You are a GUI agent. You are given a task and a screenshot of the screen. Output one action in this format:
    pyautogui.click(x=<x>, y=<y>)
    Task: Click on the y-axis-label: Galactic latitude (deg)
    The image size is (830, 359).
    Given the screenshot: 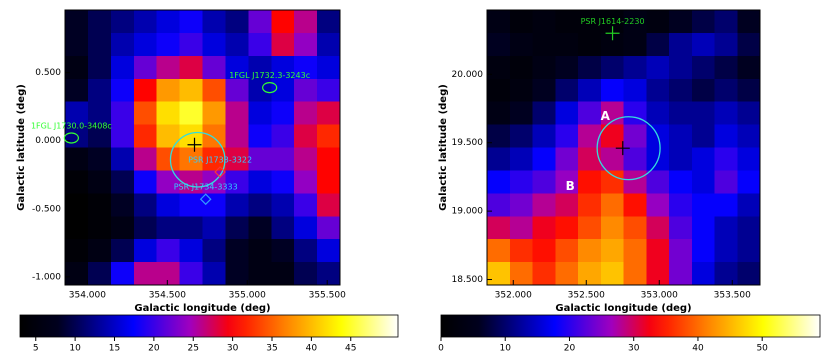 What is the action you would take?
    pyautogui.click(x=443, y=147)
    